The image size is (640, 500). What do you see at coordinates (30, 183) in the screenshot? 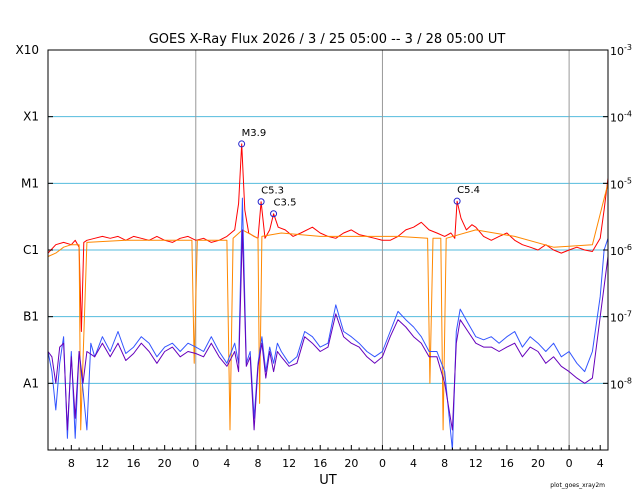
I see `y-left-label: M1` at bounding box center [30, 183].